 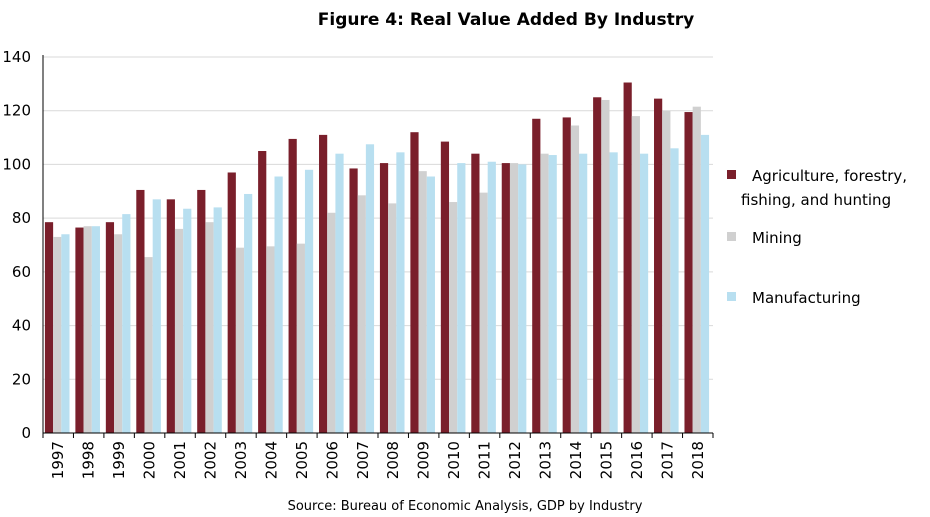 What do you see at coordinates (461, 298) in the screenshot?
I see `bar-manufacturing-2010` at bounding box center [461, 298].